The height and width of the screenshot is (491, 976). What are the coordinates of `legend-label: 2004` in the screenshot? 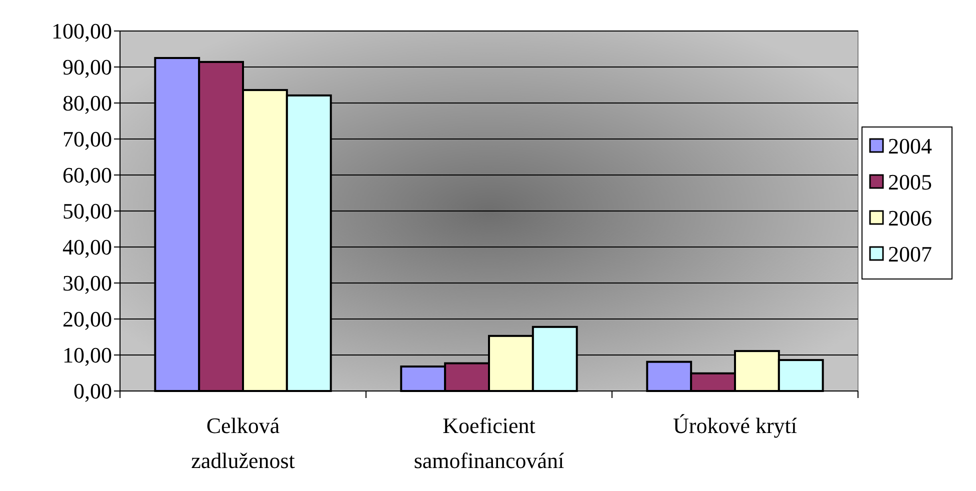 It's located at (910, 146).